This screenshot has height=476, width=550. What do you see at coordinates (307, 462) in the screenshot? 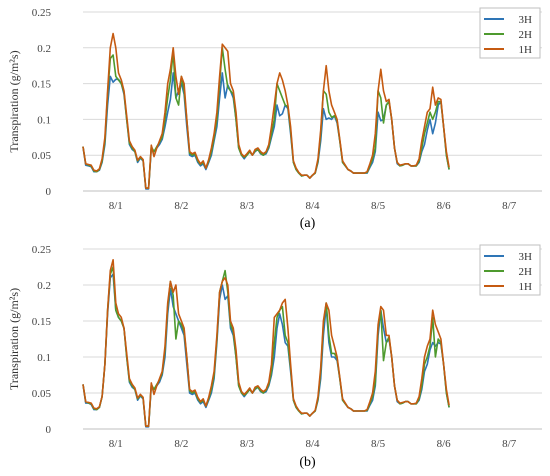
I see `panel-label: (b)` at bounding box center [307, 462].